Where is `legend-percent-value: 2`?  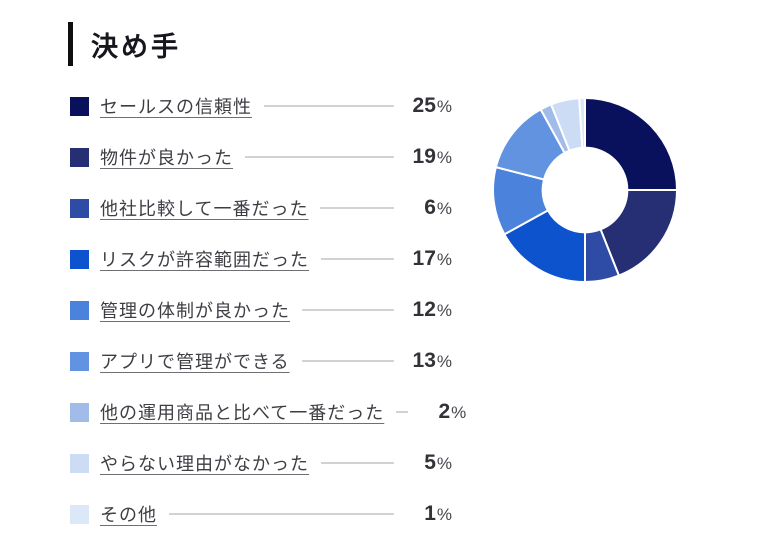 legend-percent-value: 2 is located at coordinates (444, 411).